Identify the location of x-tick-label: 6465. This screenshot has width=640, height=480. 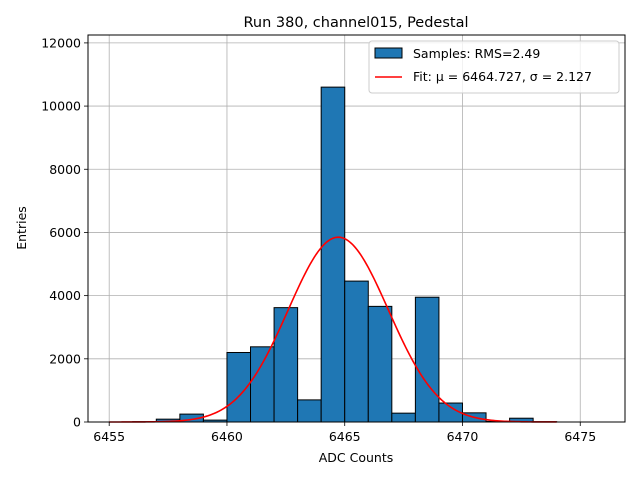
(345, 436).